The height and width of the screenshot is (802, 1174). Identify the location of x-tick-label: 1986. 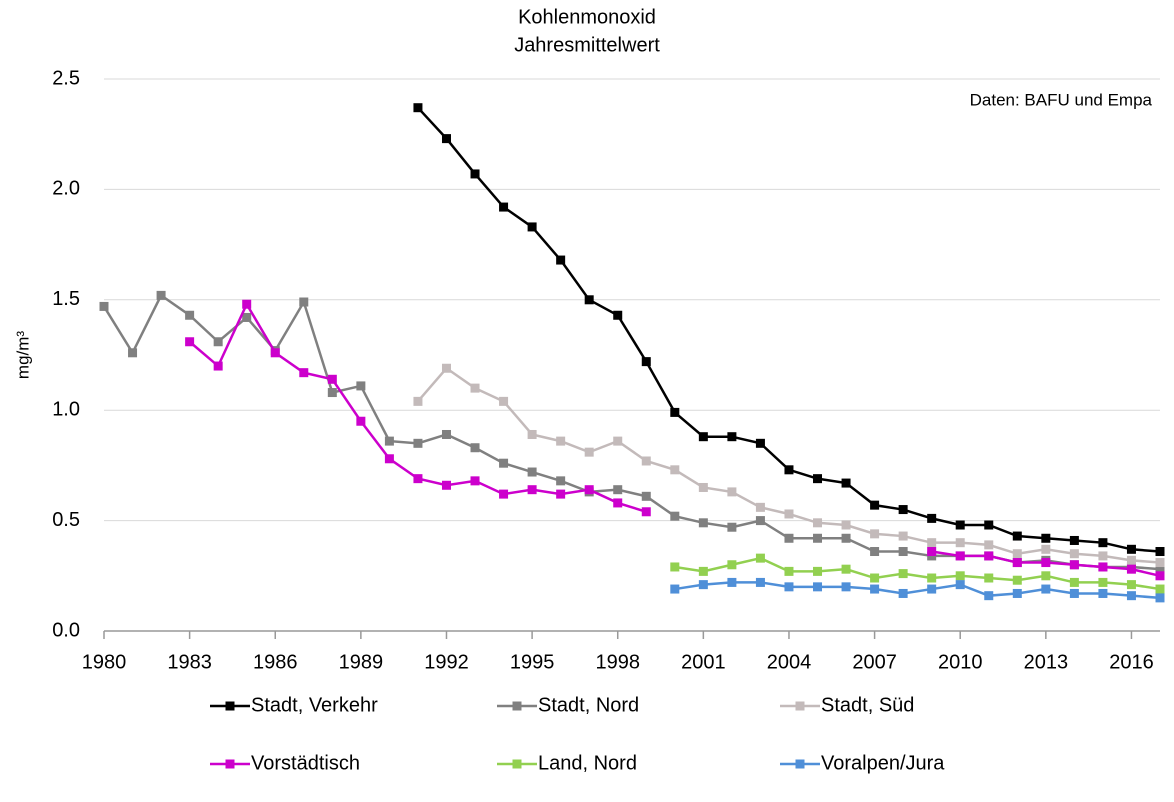
(275, 662).